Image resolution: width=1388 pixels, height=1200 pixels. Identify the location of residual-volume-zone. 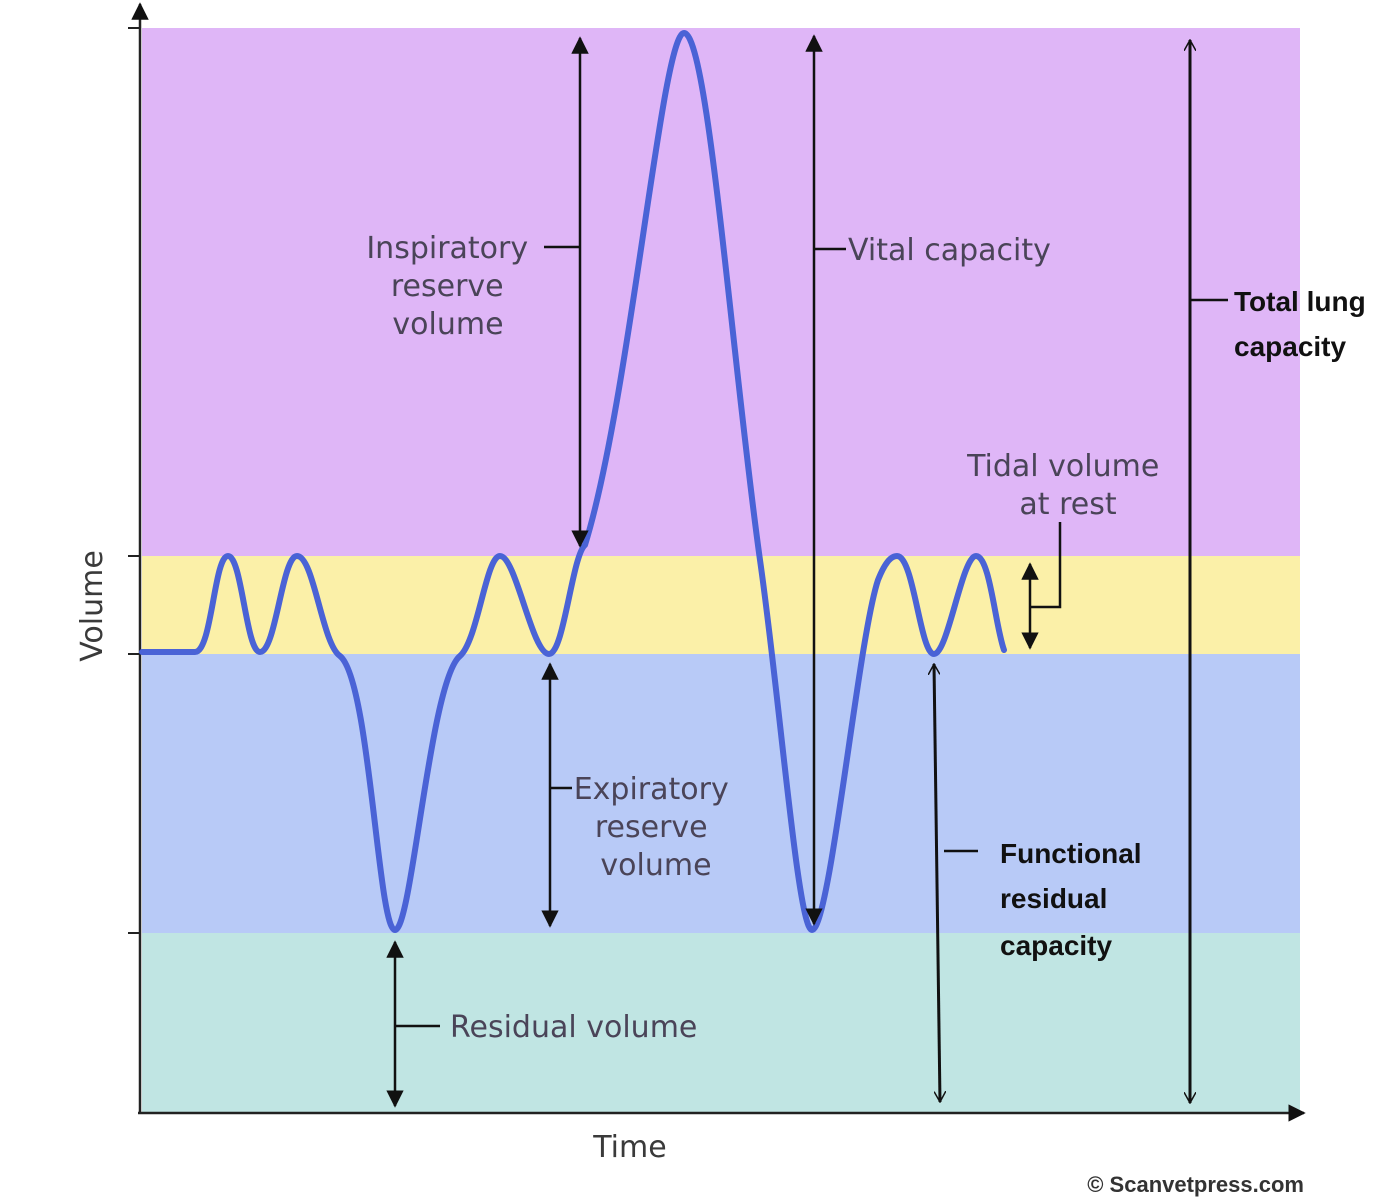
(721, 1023).